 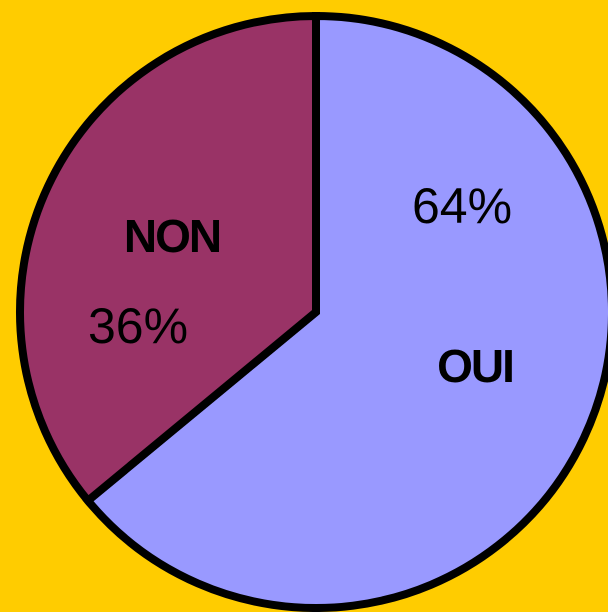 What do you see at coordinates (462, 206) in the screenshot?
I see `slice-value-label: 64%` at bounding box center [462, 206].